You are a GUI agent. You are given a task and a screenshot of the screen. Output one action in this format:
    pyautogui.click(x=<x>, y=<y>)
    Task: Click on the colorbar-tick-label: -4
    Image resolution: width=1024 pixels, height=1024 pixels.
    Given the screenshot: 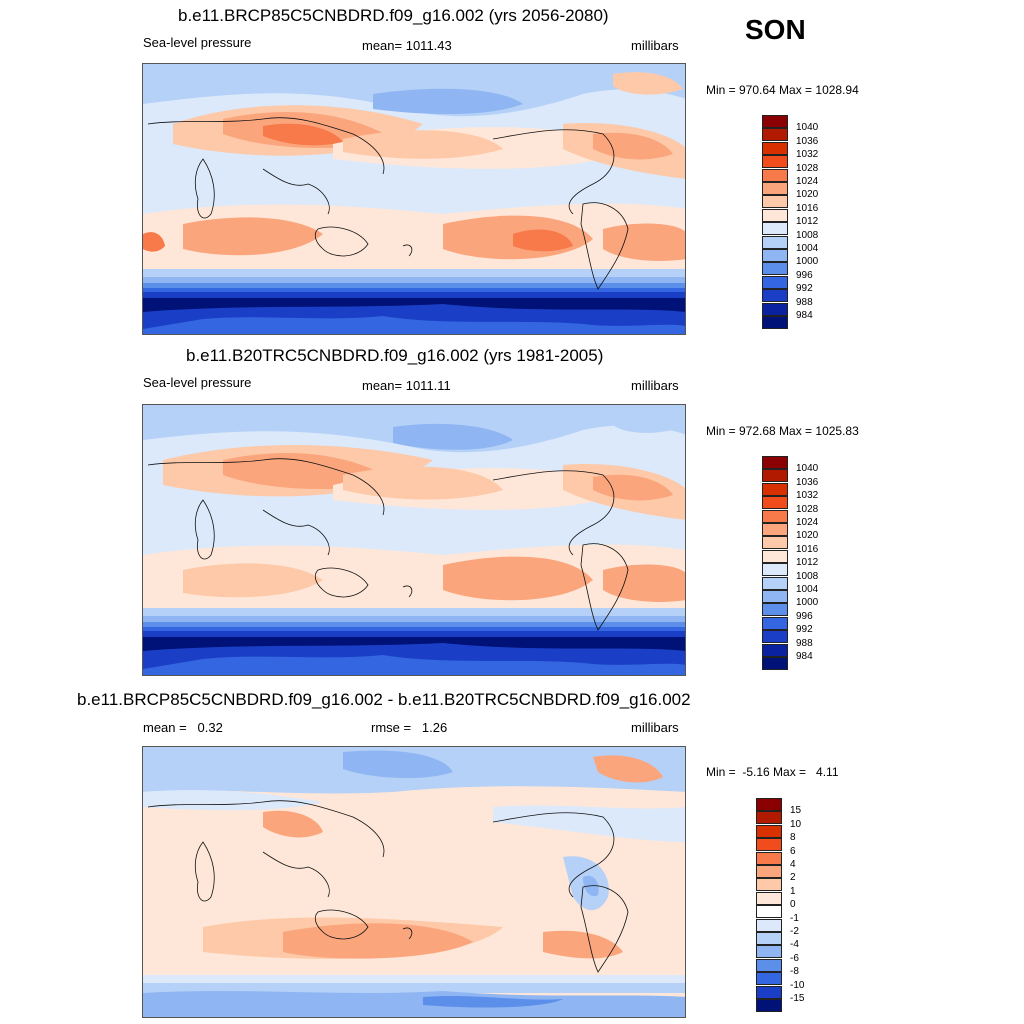 What is the action you would take?
    pyautogui.click(x=794, y=945)
    